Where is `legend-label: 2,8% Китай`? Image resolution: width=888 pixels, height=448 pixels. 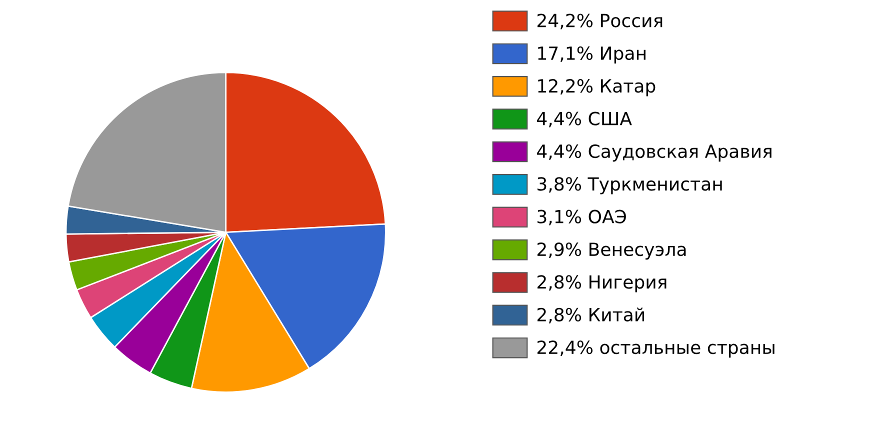
legend-label: 2,8% Китай is located at coordinates (590, 316).